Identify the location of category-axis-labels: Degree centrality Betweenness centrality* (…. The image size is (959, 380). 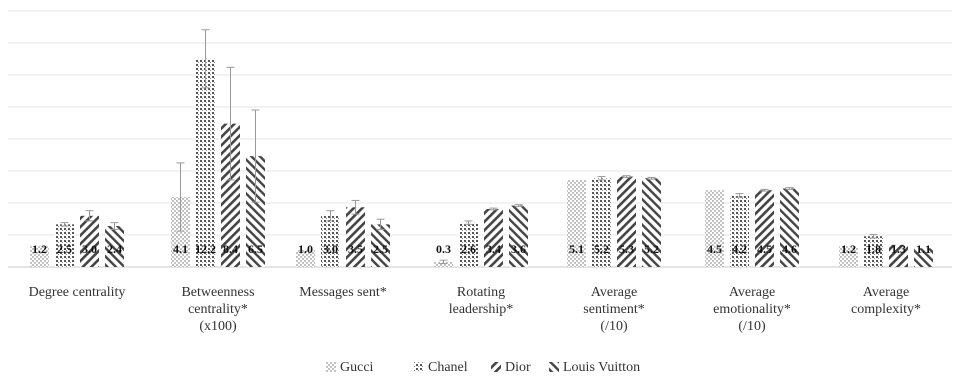
(475, 309).